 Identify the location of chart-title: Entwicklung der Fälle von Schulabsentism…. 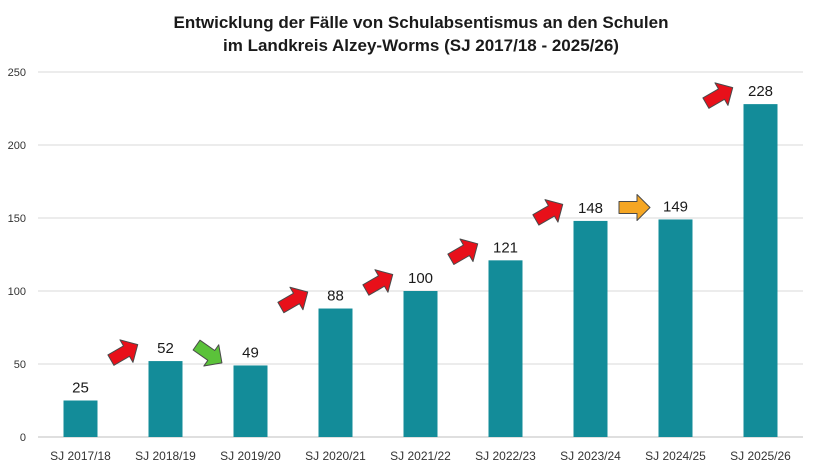
(421, 34).